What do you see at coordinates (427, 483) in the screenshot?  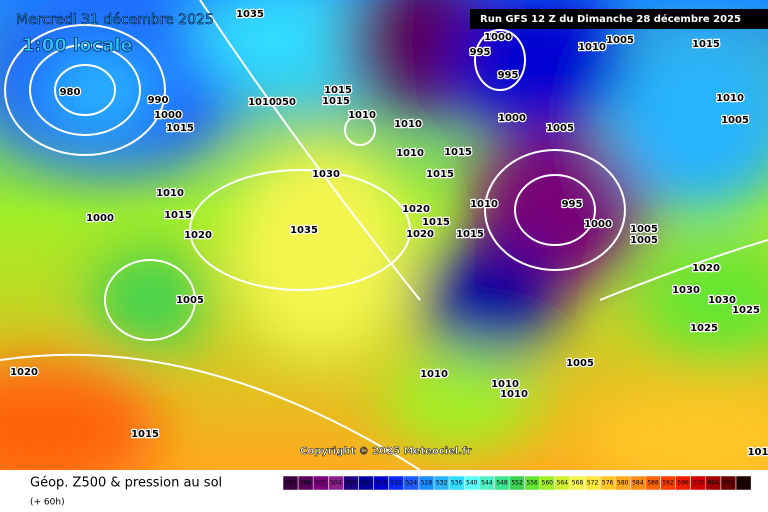 I see `legend-level: 528` at bounding box center [427, 483].